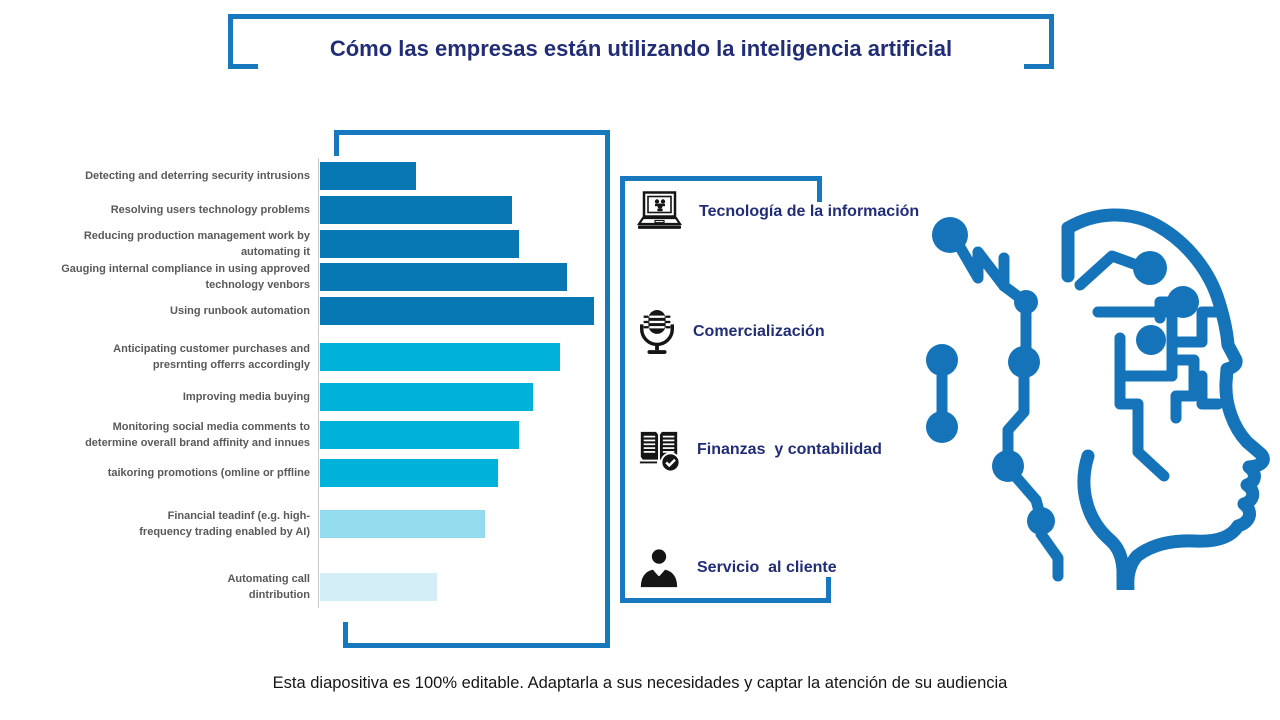 This screenshot has height=720, width=1280. Describe the element at coordinates (1098, 399) in the screenshot. I see `ai-head-circuit-graphic` at that location.